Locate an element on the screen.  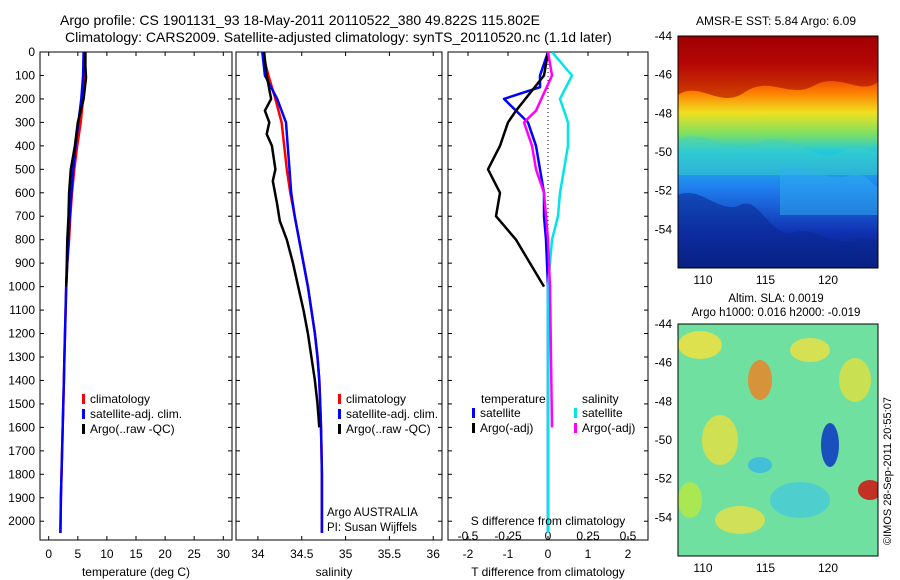
sst-map-frame is located at coordinates (778, 152).